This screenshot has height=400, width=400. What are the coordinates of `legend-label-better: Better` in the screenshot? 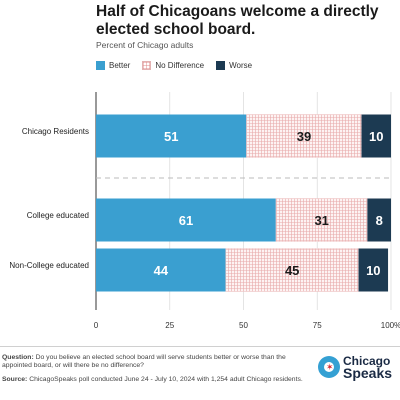 It's located at (120, 65).